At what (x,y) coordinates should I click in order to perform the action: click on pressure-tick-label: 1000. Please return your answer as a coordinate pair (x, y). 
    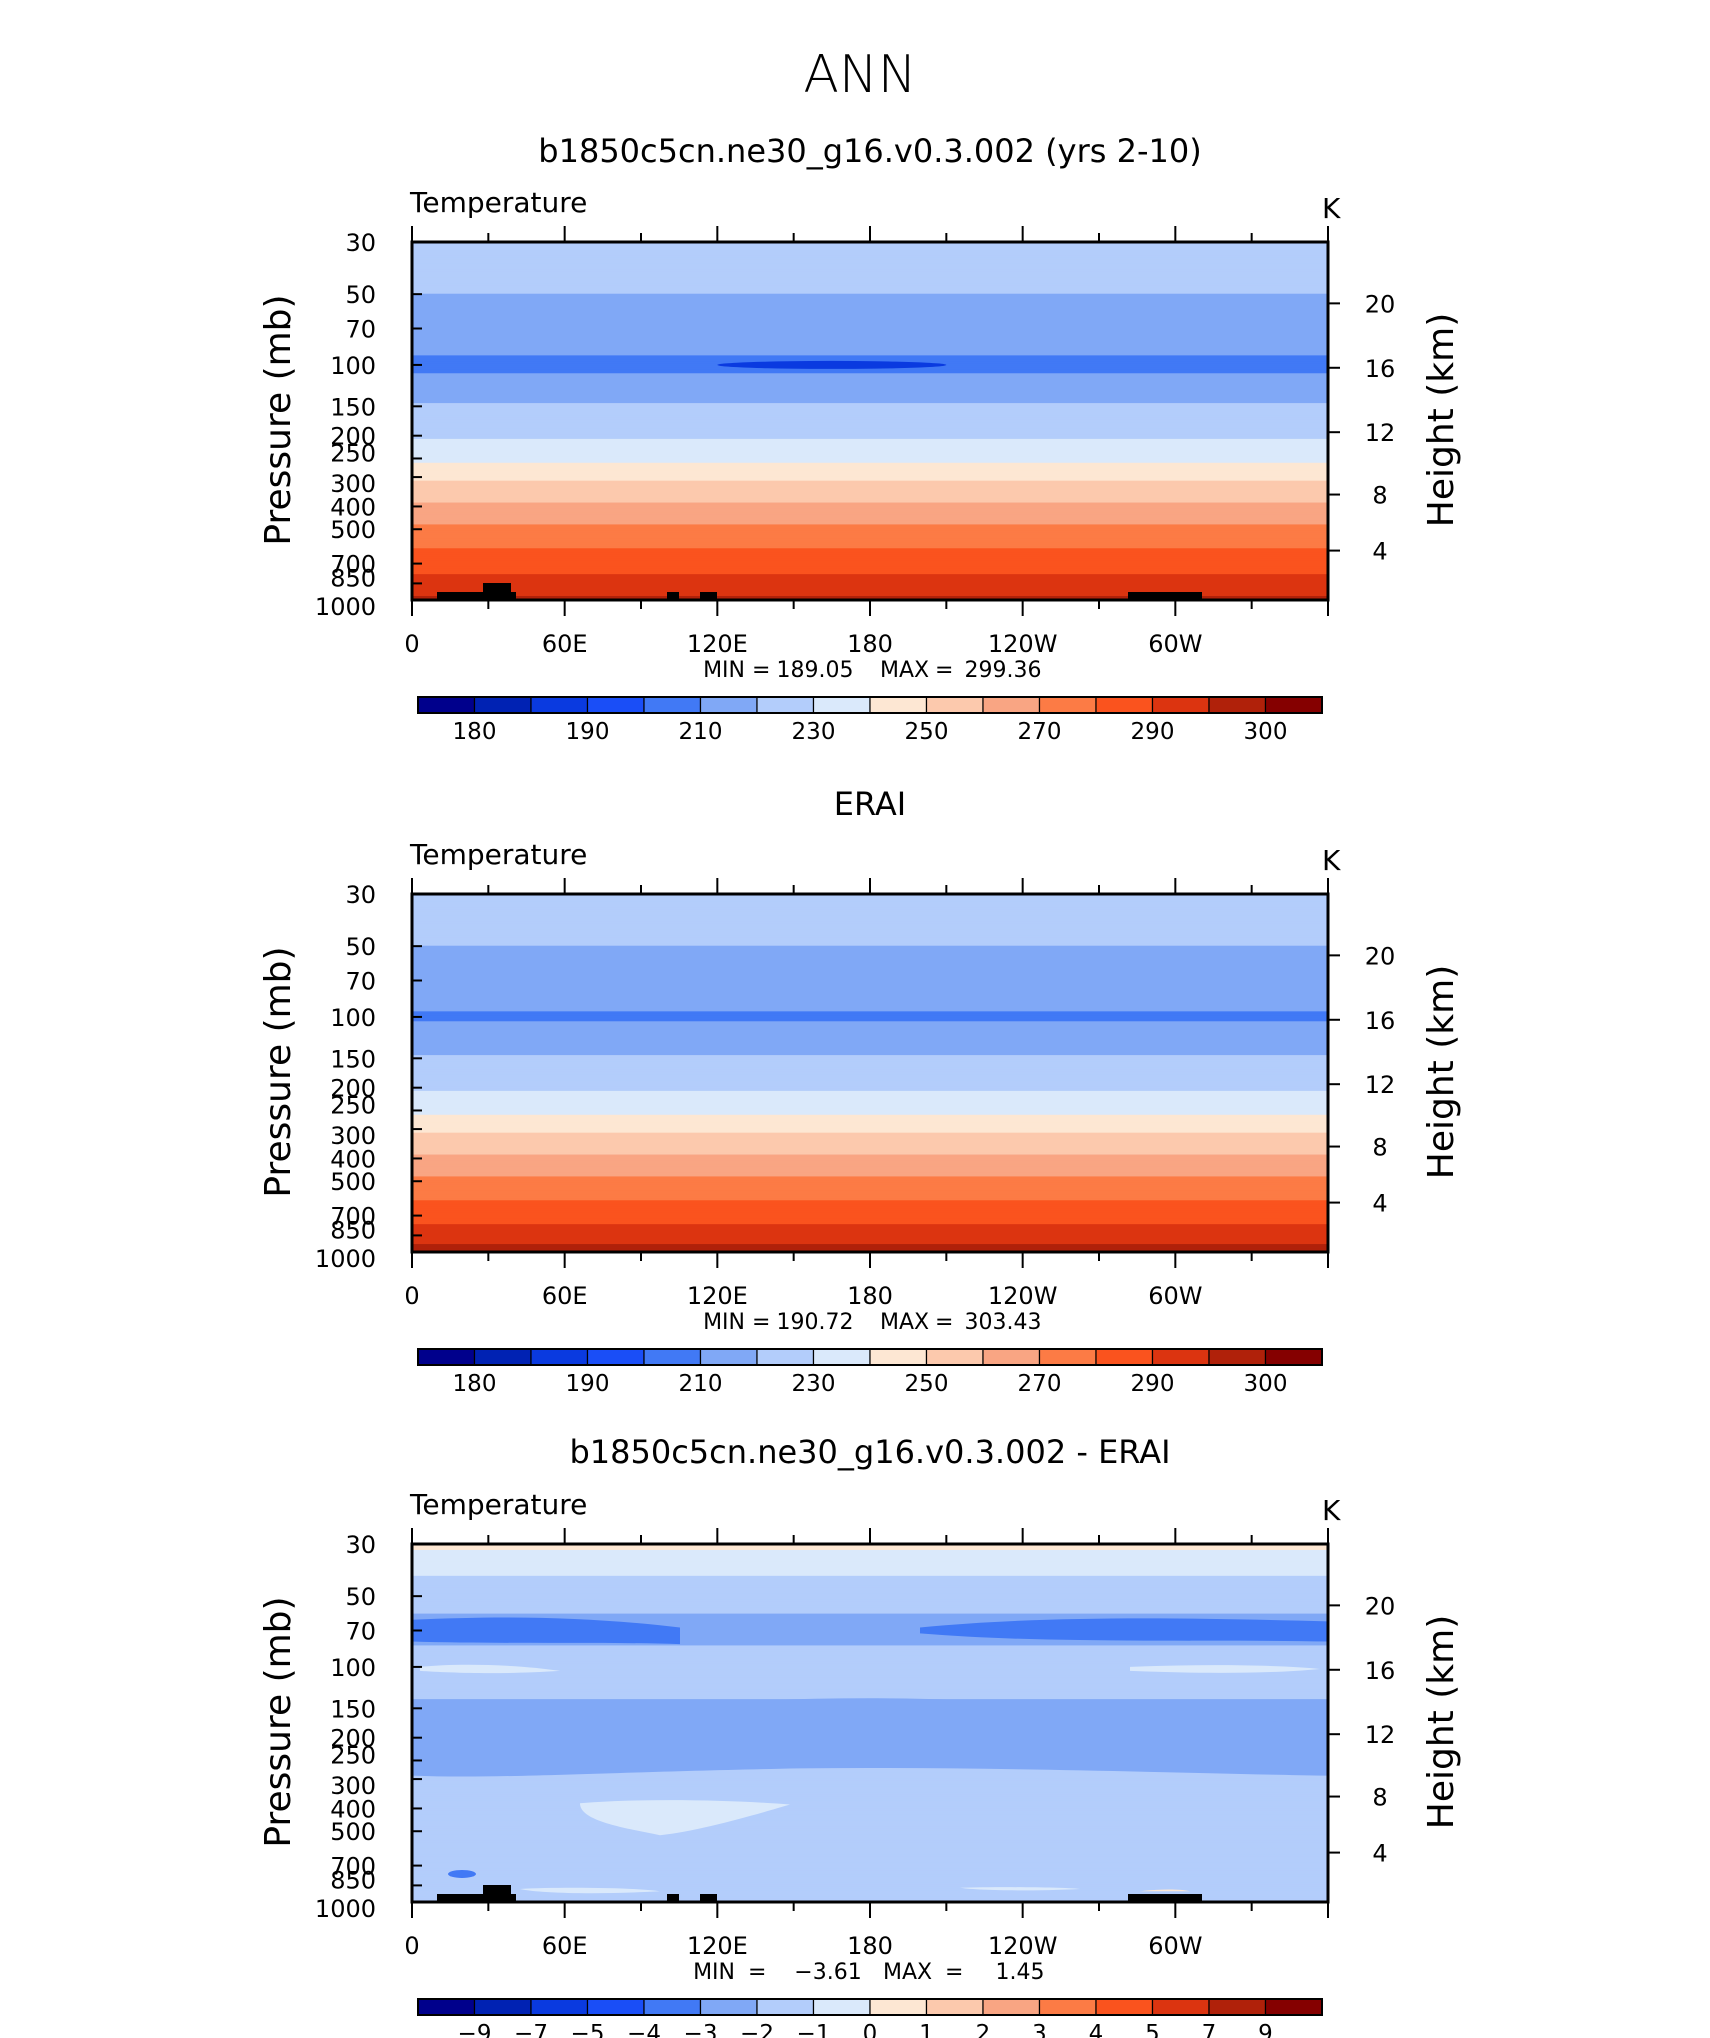
    Looking at the image, I should click on (345, 1909).